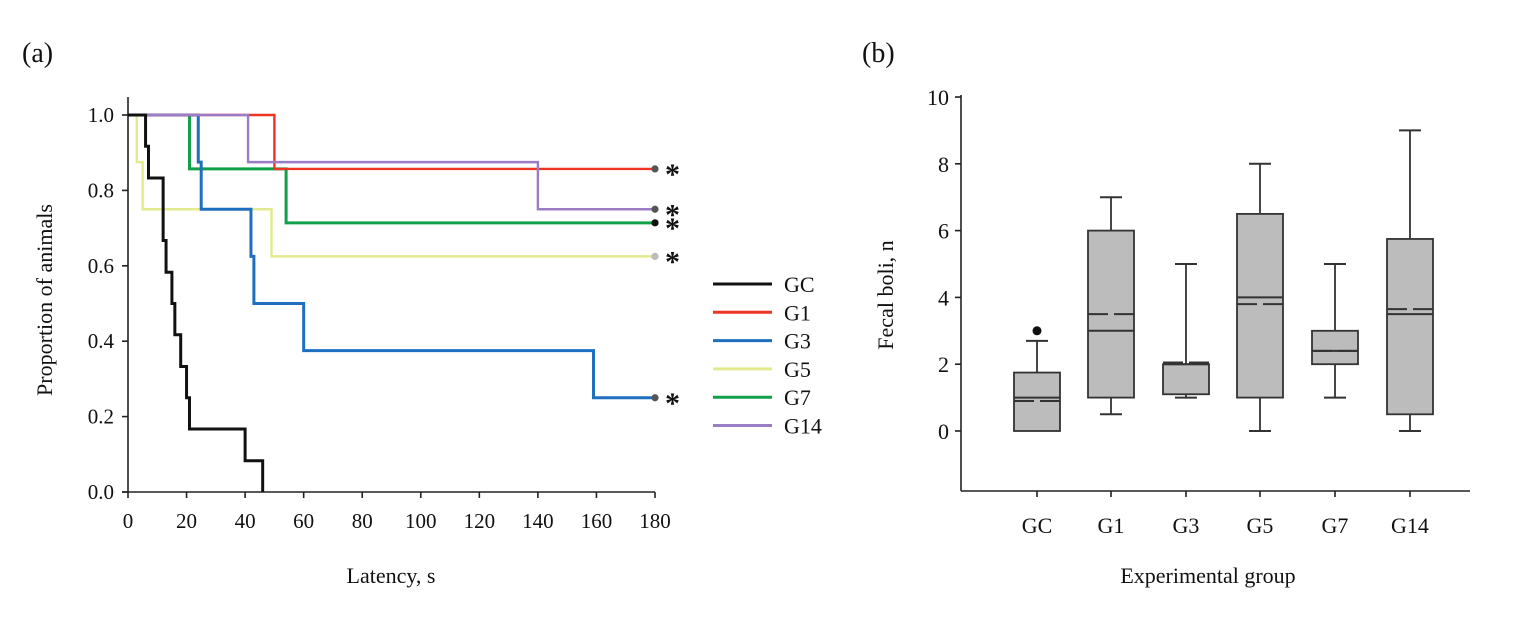 Image resolution: width=1535 pixels, height=621 pixels. I want to click on legend-label-g5: G5, so click(797, 369).